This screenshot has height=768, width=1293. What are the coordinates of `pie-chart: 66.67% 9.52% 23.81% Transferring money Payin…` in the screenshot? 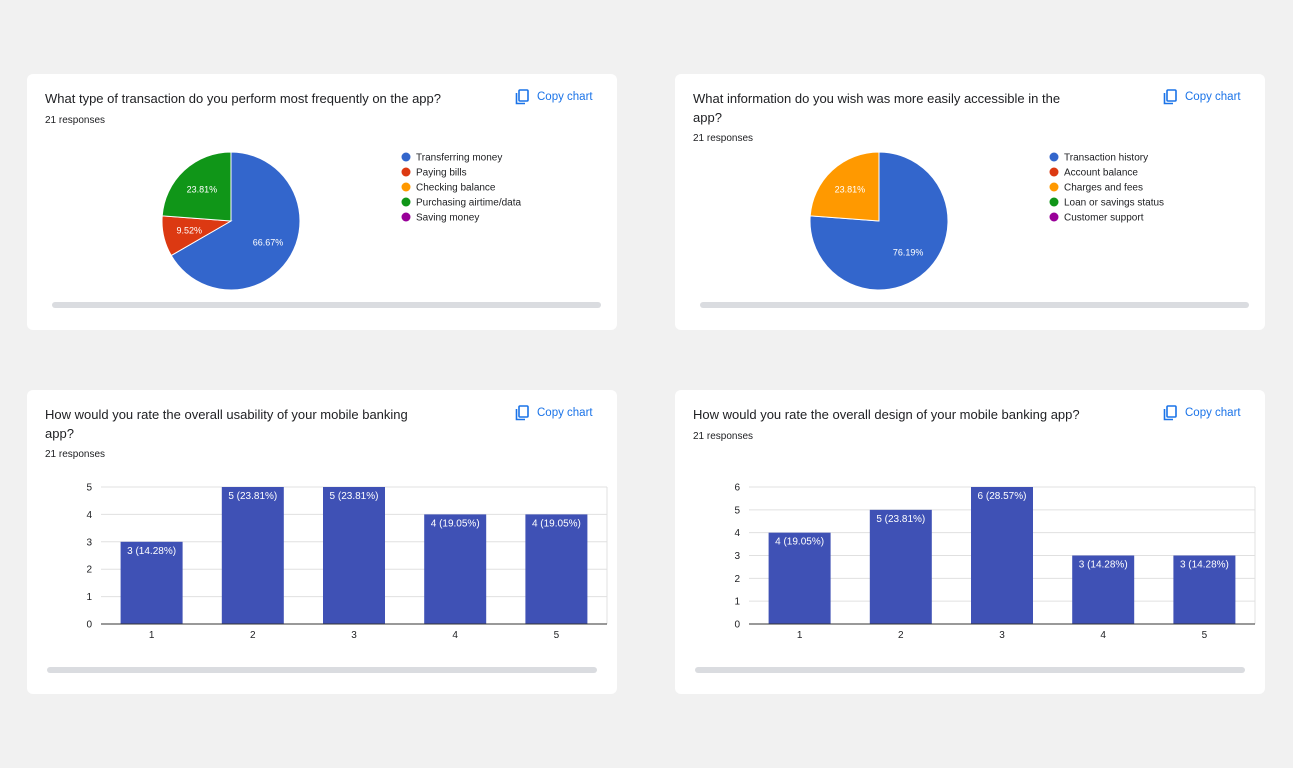 It's located at (341, 221).